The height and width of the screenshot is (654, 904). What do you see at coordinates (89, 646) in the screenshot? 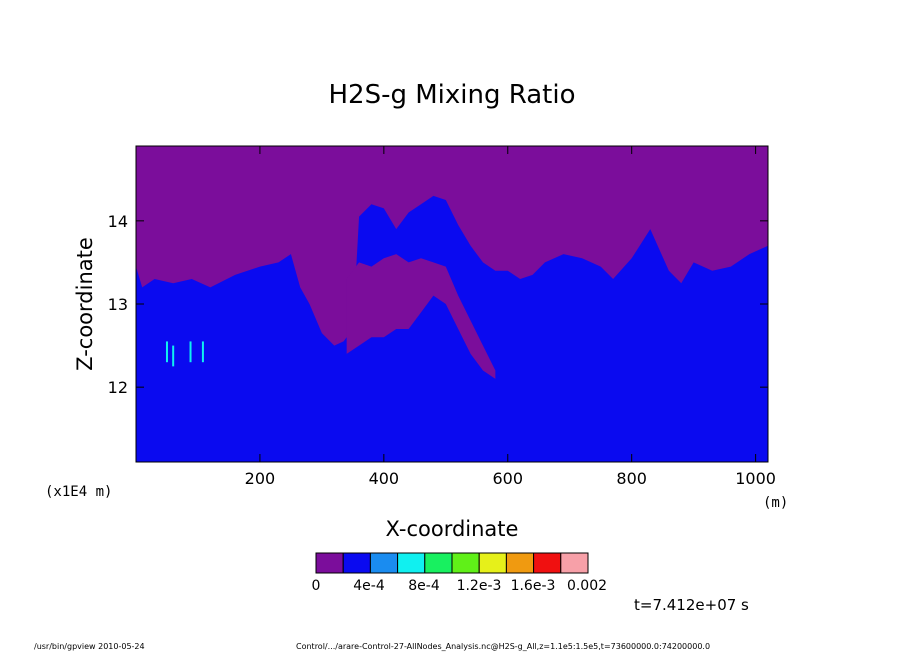
I see `footer-program: /usr/bin/gpview 2010-05-24` at bounding box center [89, 646].